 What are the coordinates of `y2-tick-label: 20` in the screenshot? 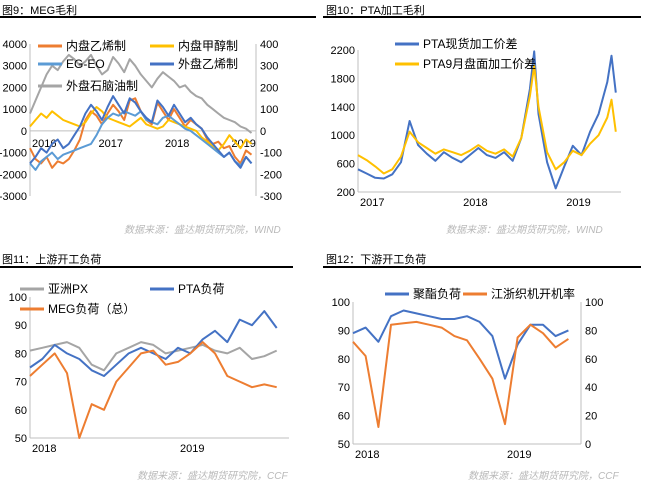 It's located at (591, 417).